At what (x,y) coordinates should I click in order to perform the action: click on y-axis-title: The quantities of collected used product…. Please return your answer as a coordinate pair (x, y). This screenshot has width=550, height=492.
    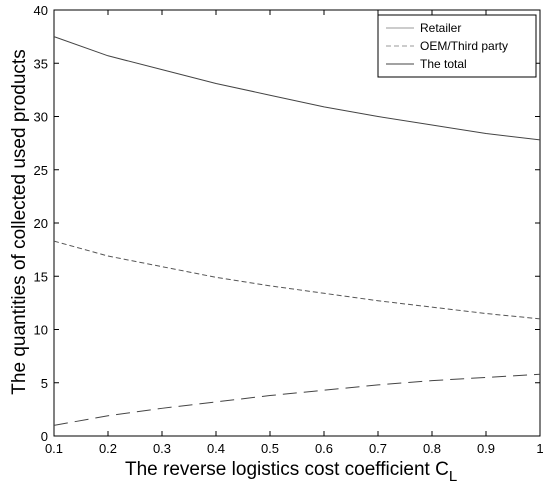
    Looking at the image, I should click on (19, 221).